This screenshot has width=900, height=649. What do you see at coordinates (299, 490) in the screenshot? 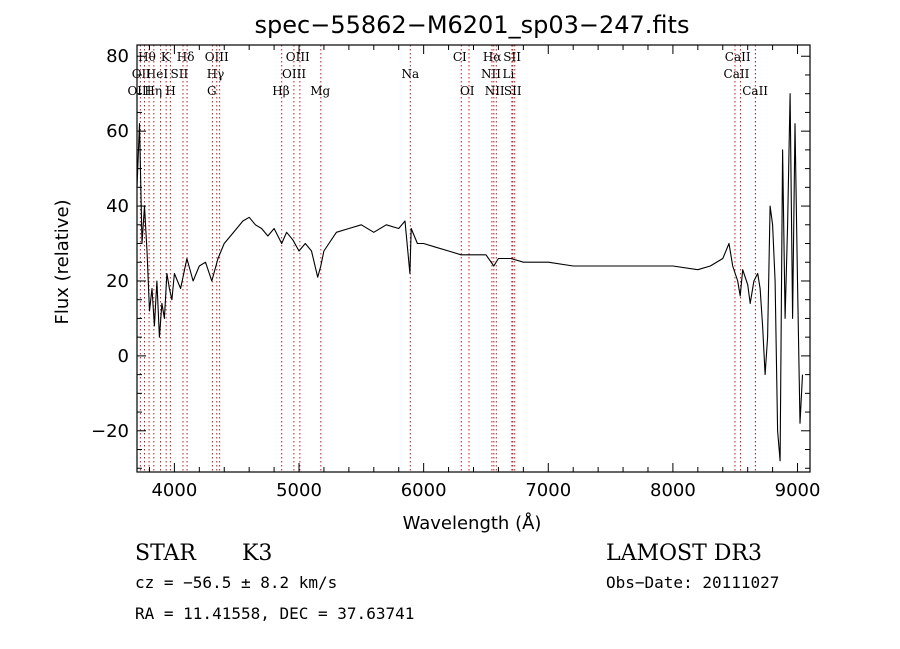
I see `x-tick-label: 5000` at bounding box center [299, 490].